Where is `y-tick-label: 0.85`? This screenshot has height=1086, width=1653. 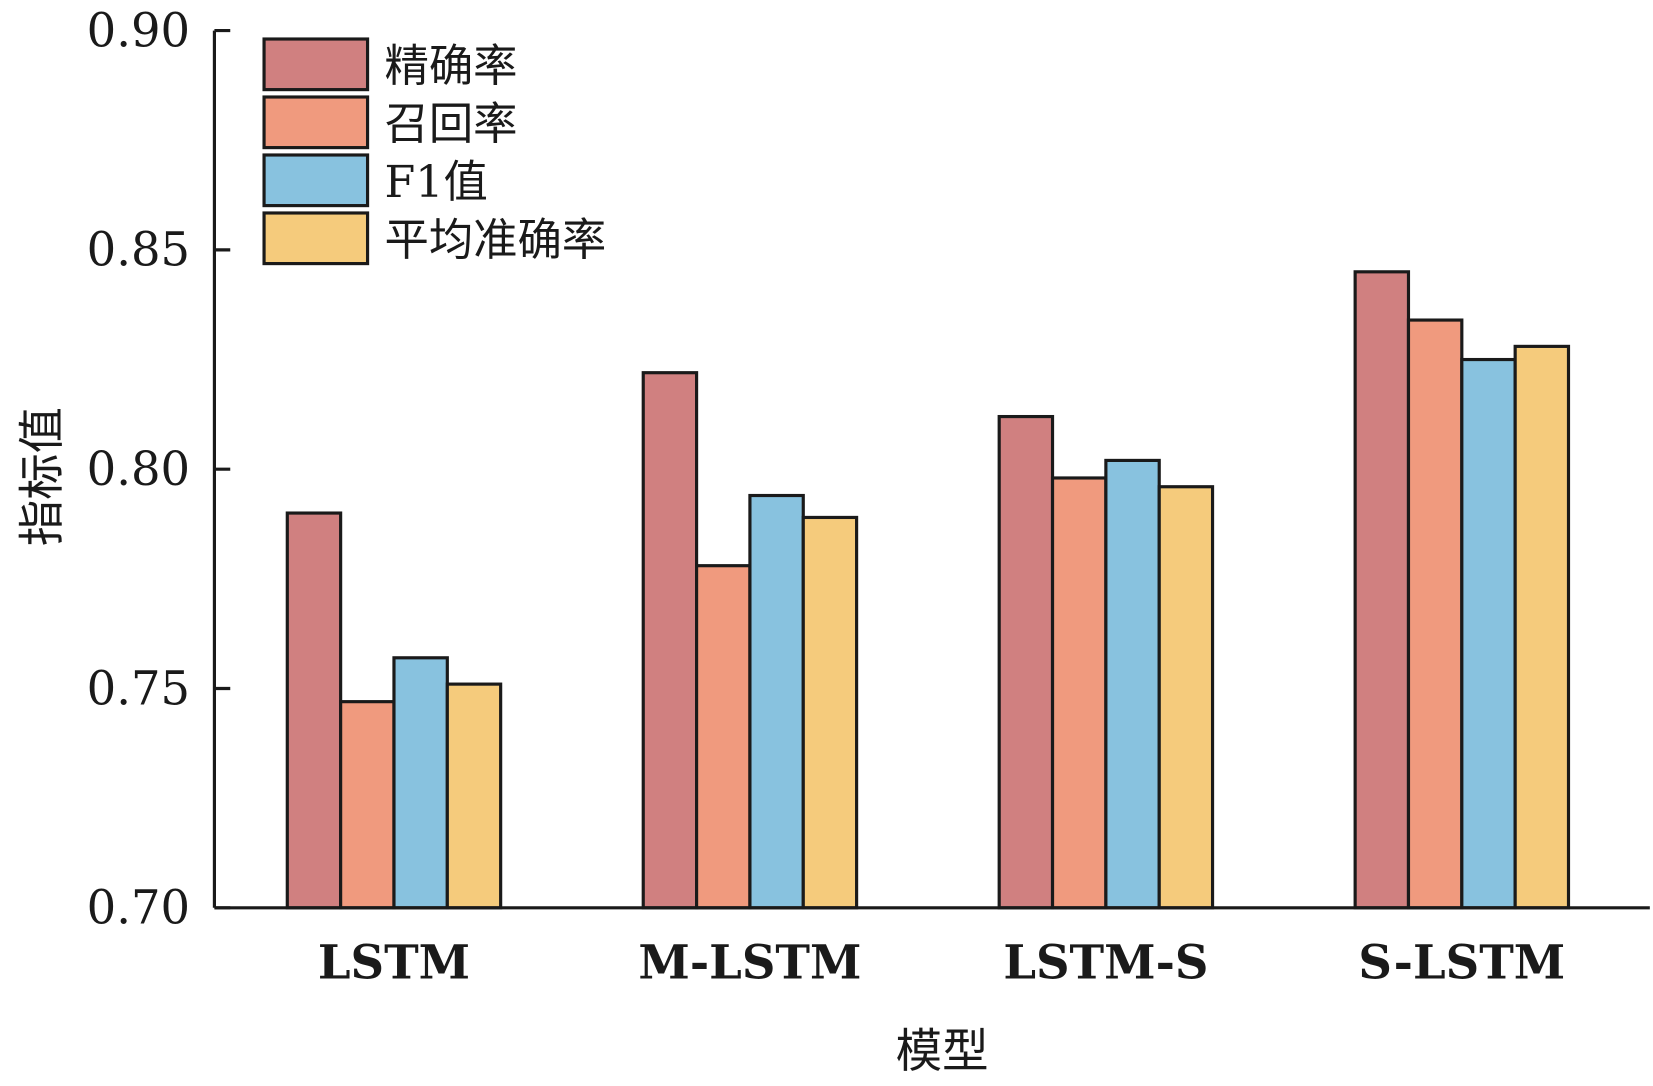 y-tick-label: 0.85 is located at coordinates (138, 250).